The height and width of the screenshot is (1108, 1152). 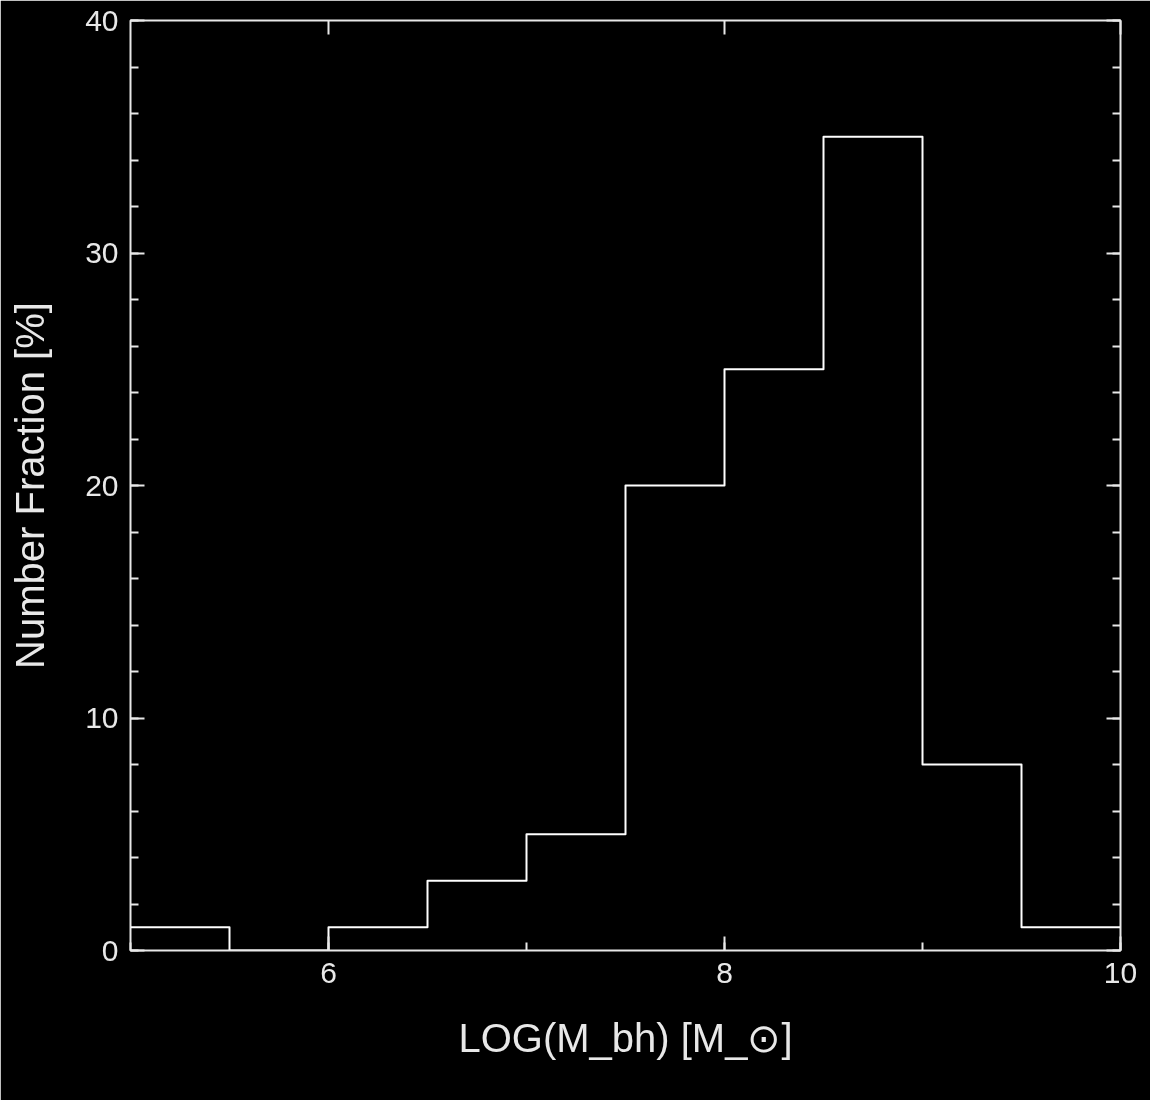 I want to click on x-tick-label: 6, so click(x=328, y=972).